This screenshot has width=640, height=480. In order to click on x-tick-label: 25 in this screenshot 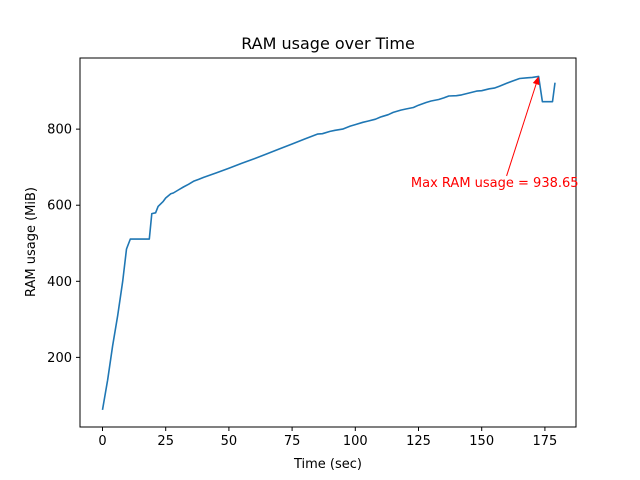, I will do `click(165, 441)`.